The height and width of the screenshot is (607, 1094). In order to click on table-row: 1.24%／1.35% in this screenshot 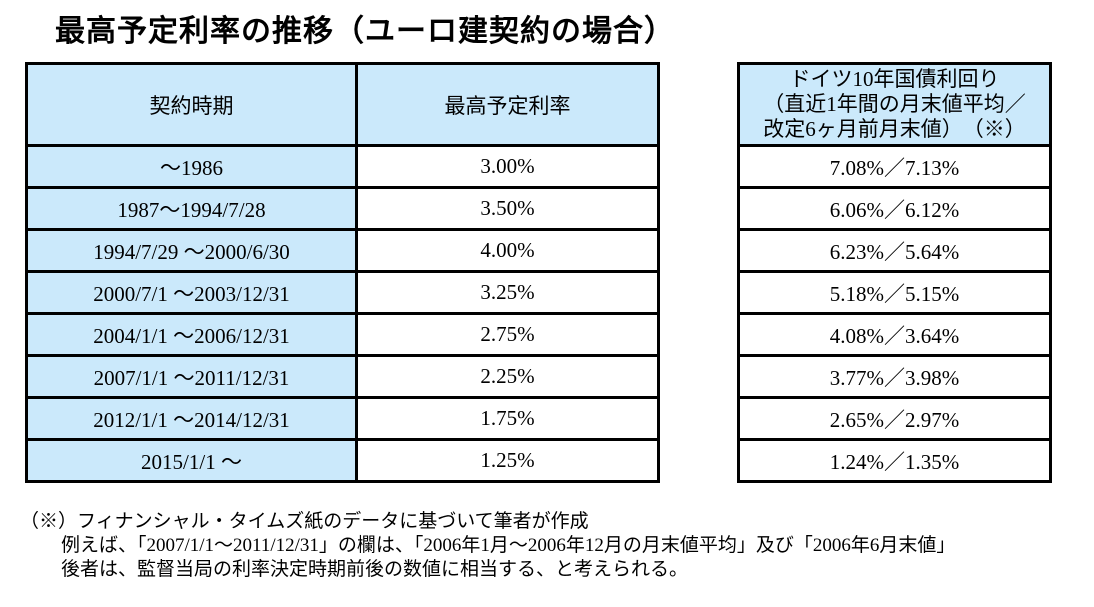, I will do `click(894, 460)`.